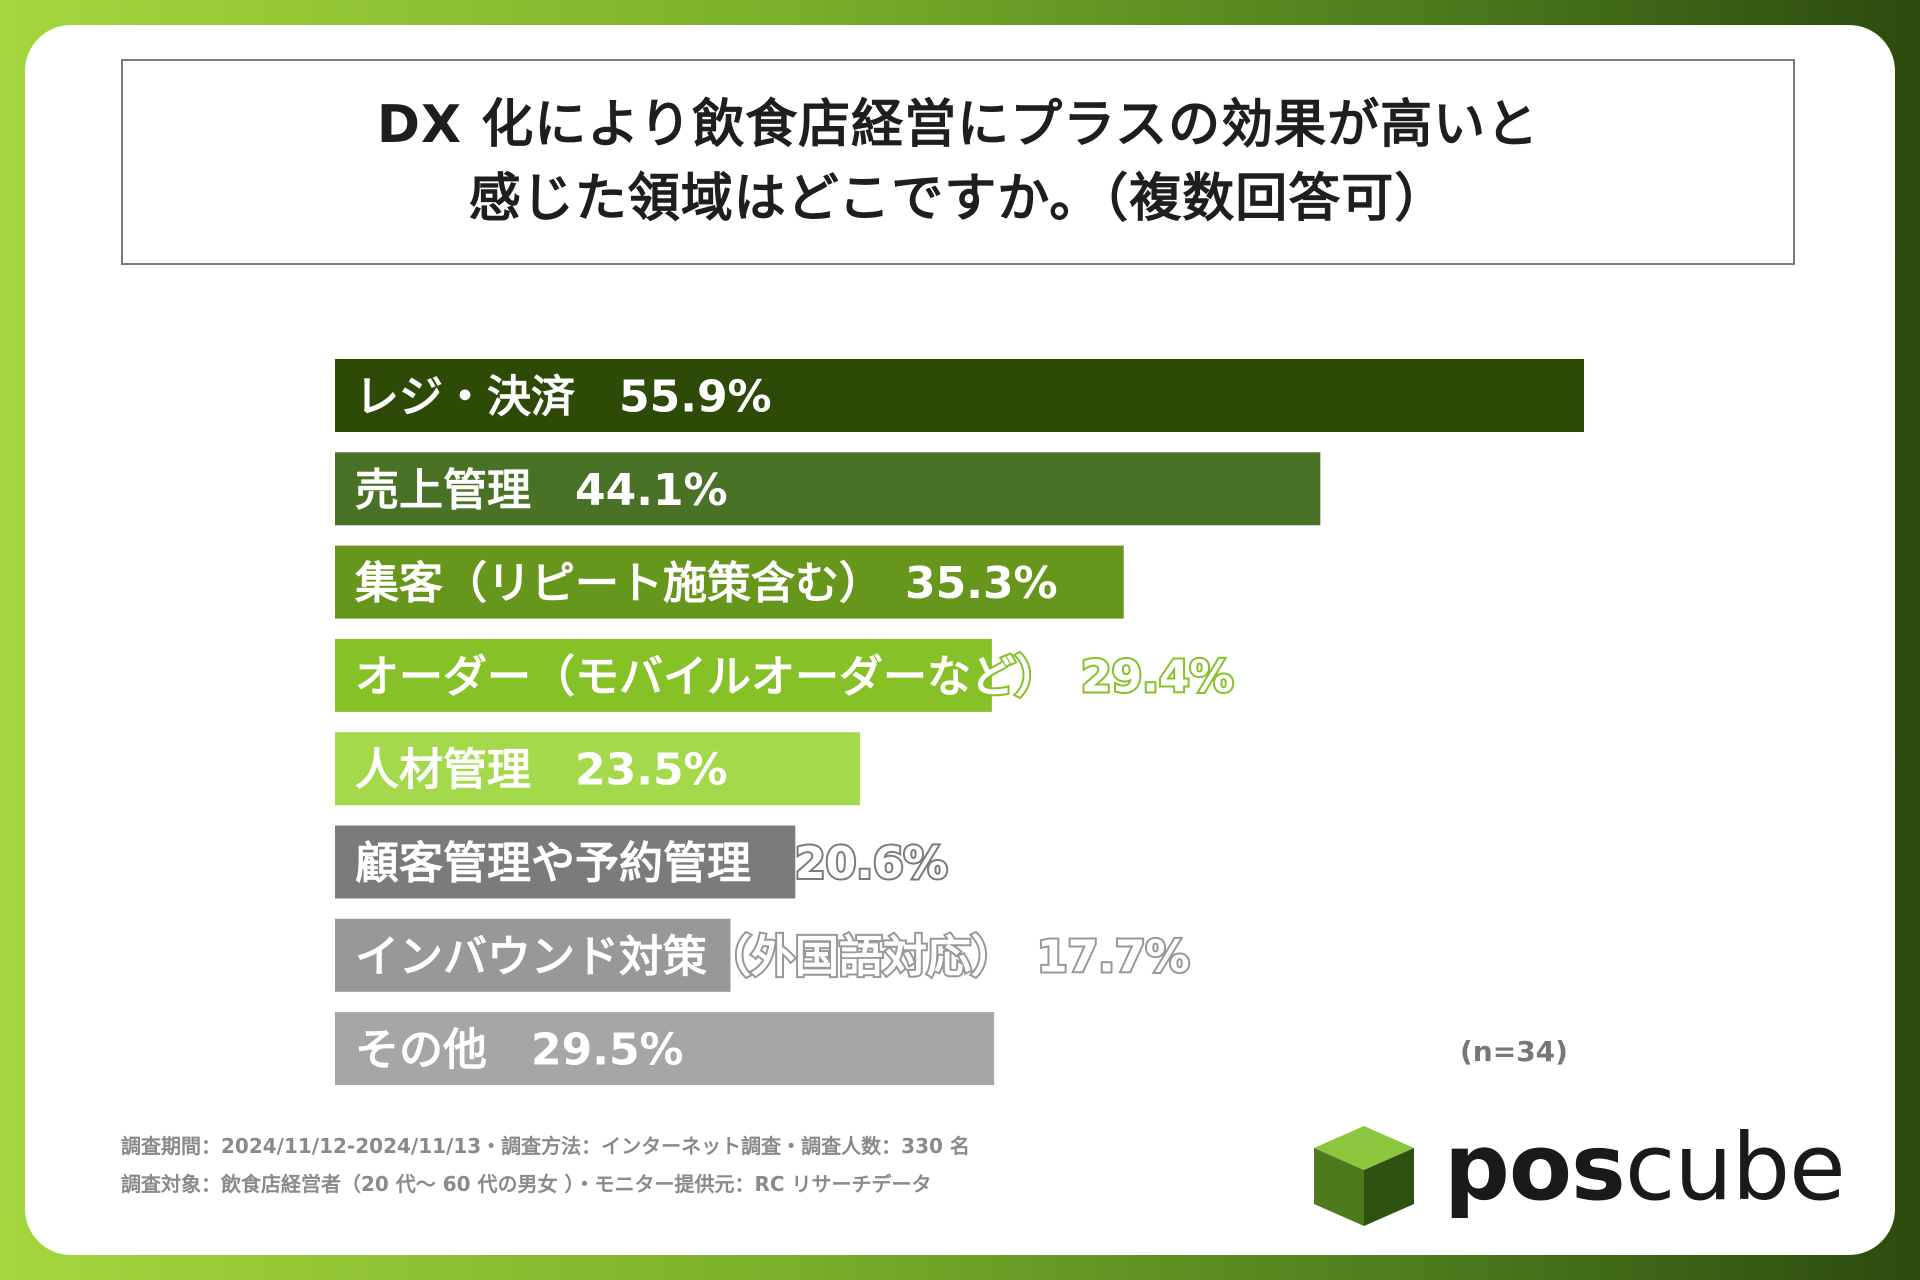 The width and height of the screenshot is (1920, 1280). I want to click on title-line-2: 感じた領域はどこですか。（複数回答可）, so click(958, 199).